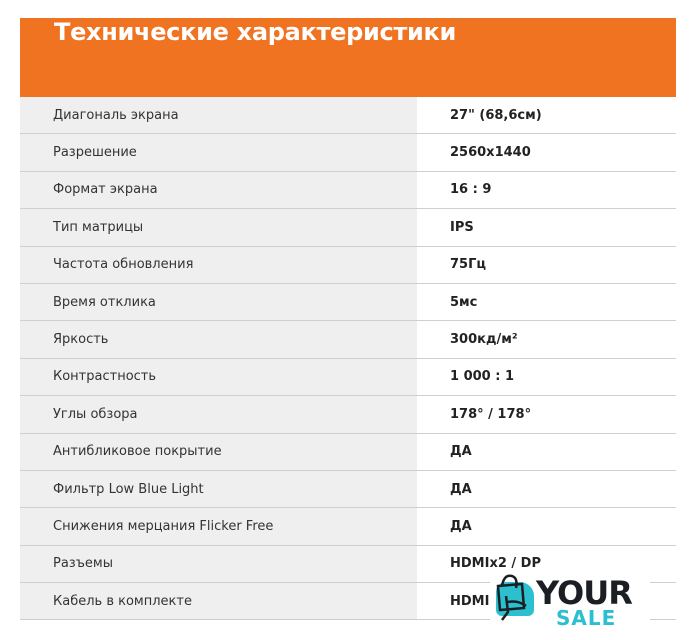  Describe the element at coordinates (546, 302) in the screenshot. I see `spec-value: 5мс` at that location.